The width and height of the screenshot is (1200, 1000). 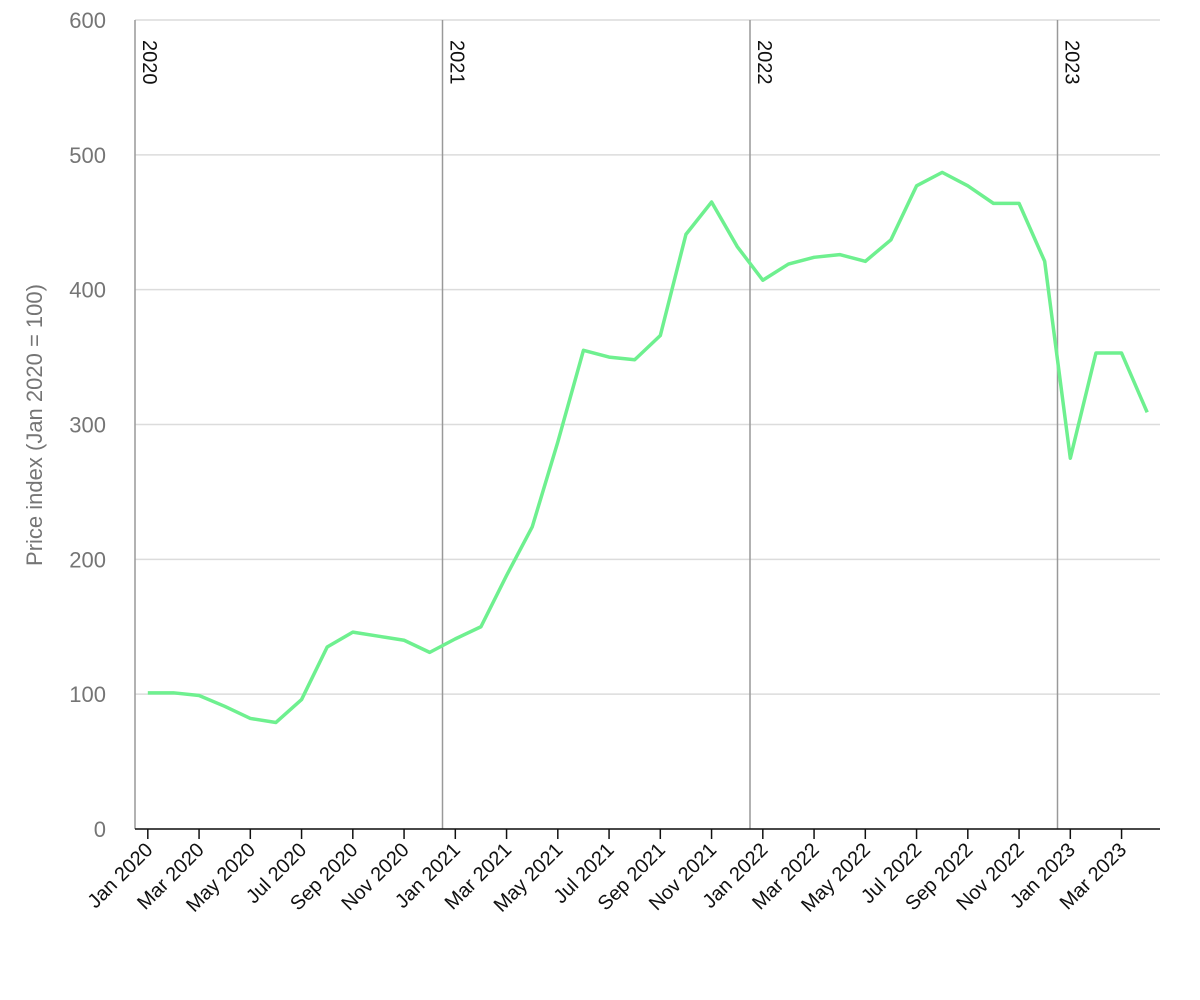 I want to click on y-tick-label: 300, so click(x=87, y=425).